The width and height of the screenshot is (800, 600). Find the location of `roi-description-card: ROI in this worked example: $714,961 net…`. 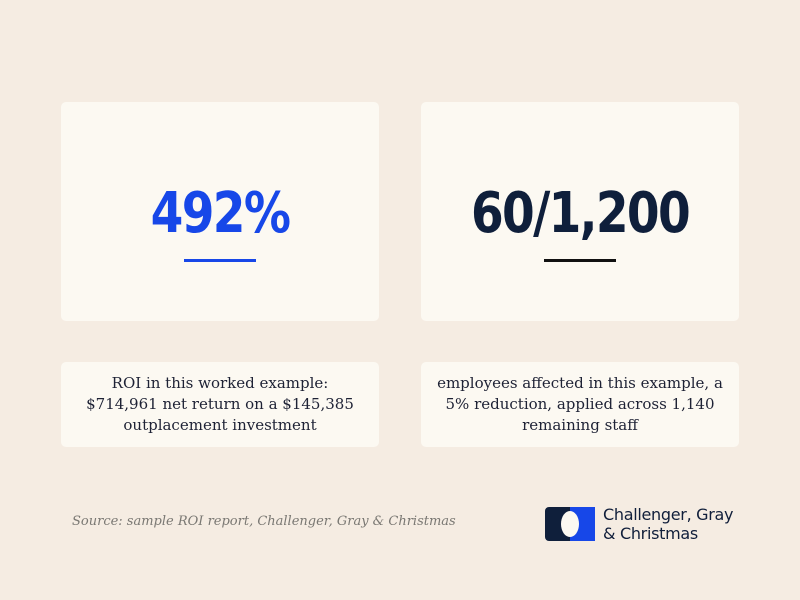

roi-description-card: ROI in this worked example: $714,961 net… is located at coordinates (220, 404).